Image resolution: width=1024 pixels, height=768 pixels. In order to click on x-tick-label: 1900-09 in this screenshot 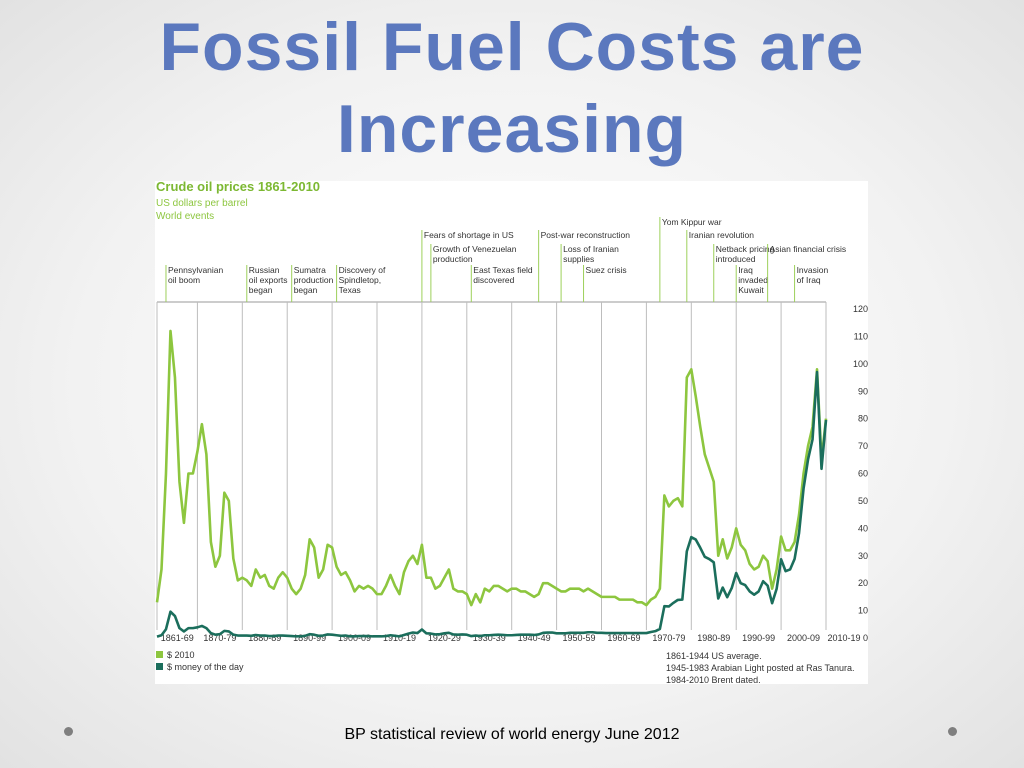, I will do `click(354, 638)`.